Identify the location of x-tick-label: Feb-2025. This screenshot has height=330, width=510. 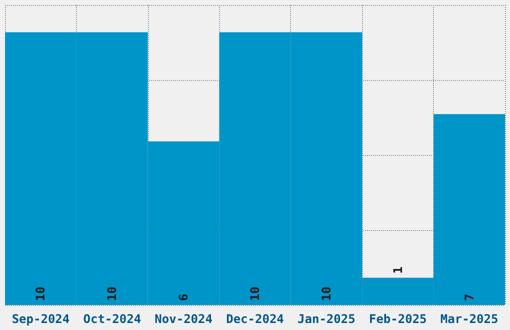
(397, 319).